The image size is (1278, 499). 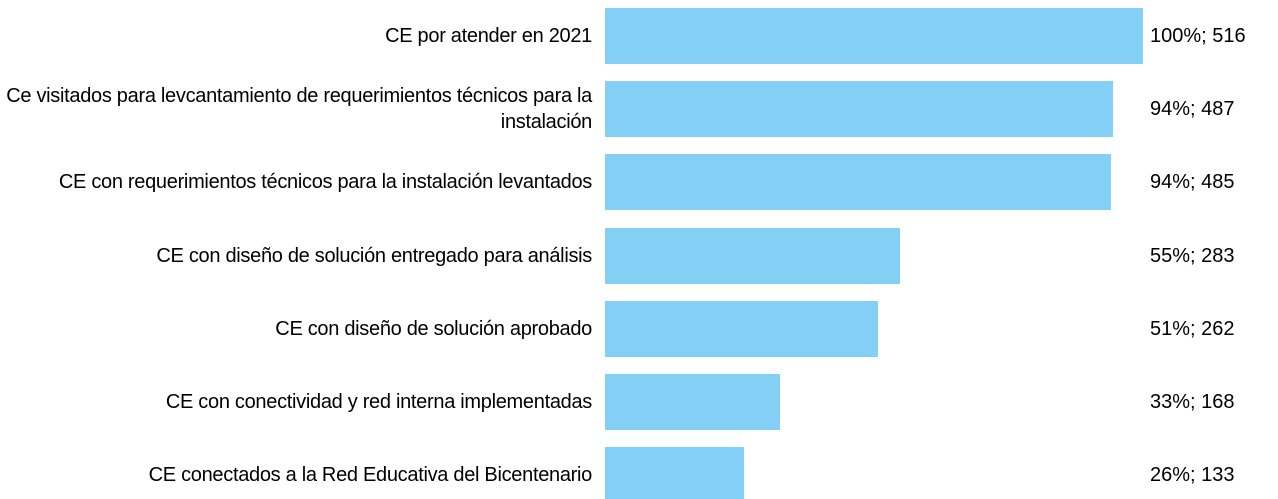 I want to click on value-label: 51%; 262, so click(x=1192, y=328).